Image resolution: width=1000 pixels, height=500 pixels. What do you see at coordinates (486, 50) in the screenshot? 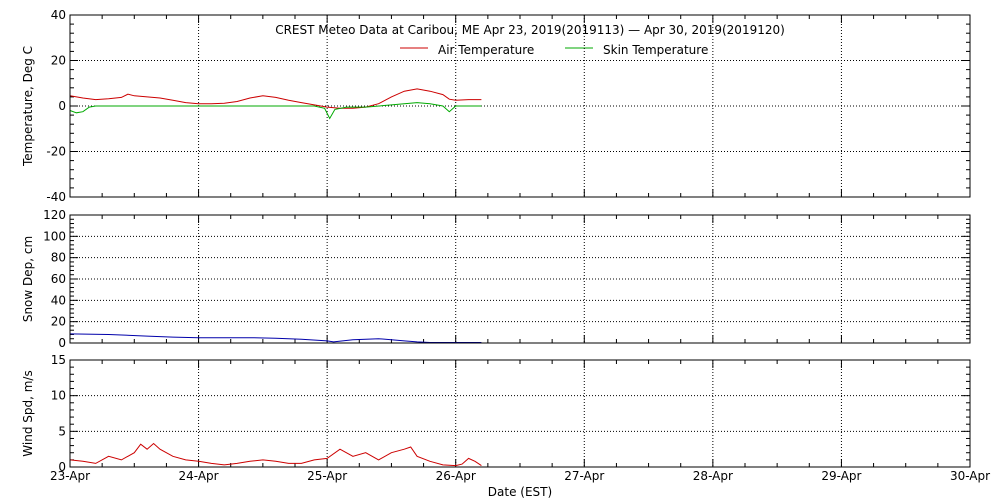
I see `legend-label: Air Temperature` at bounding box center [486, 50].